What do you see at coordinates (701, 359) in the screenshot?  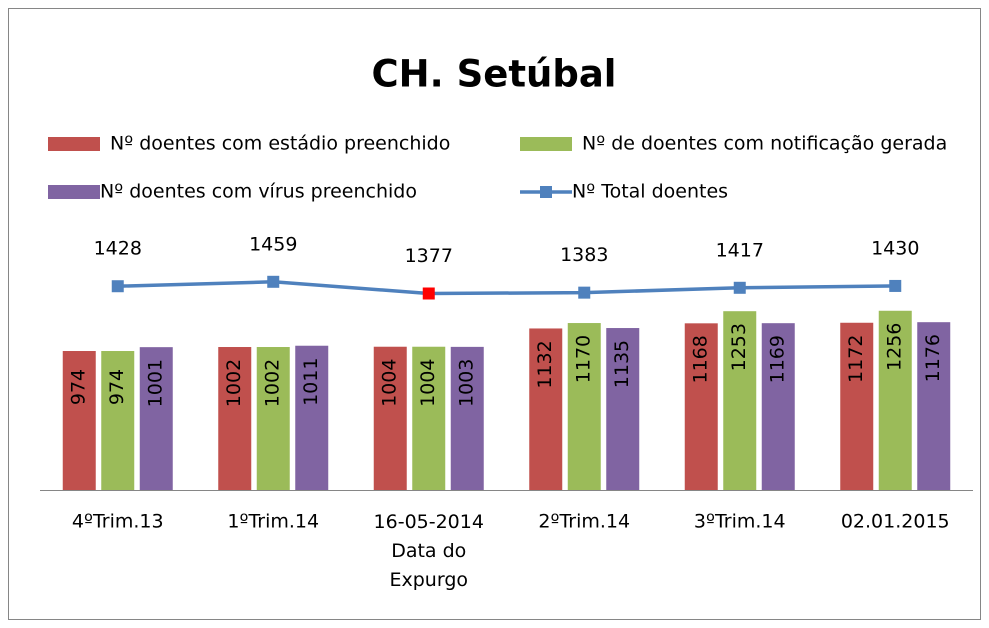 I see `data-label: 1168` at bounding box center [701, 359].